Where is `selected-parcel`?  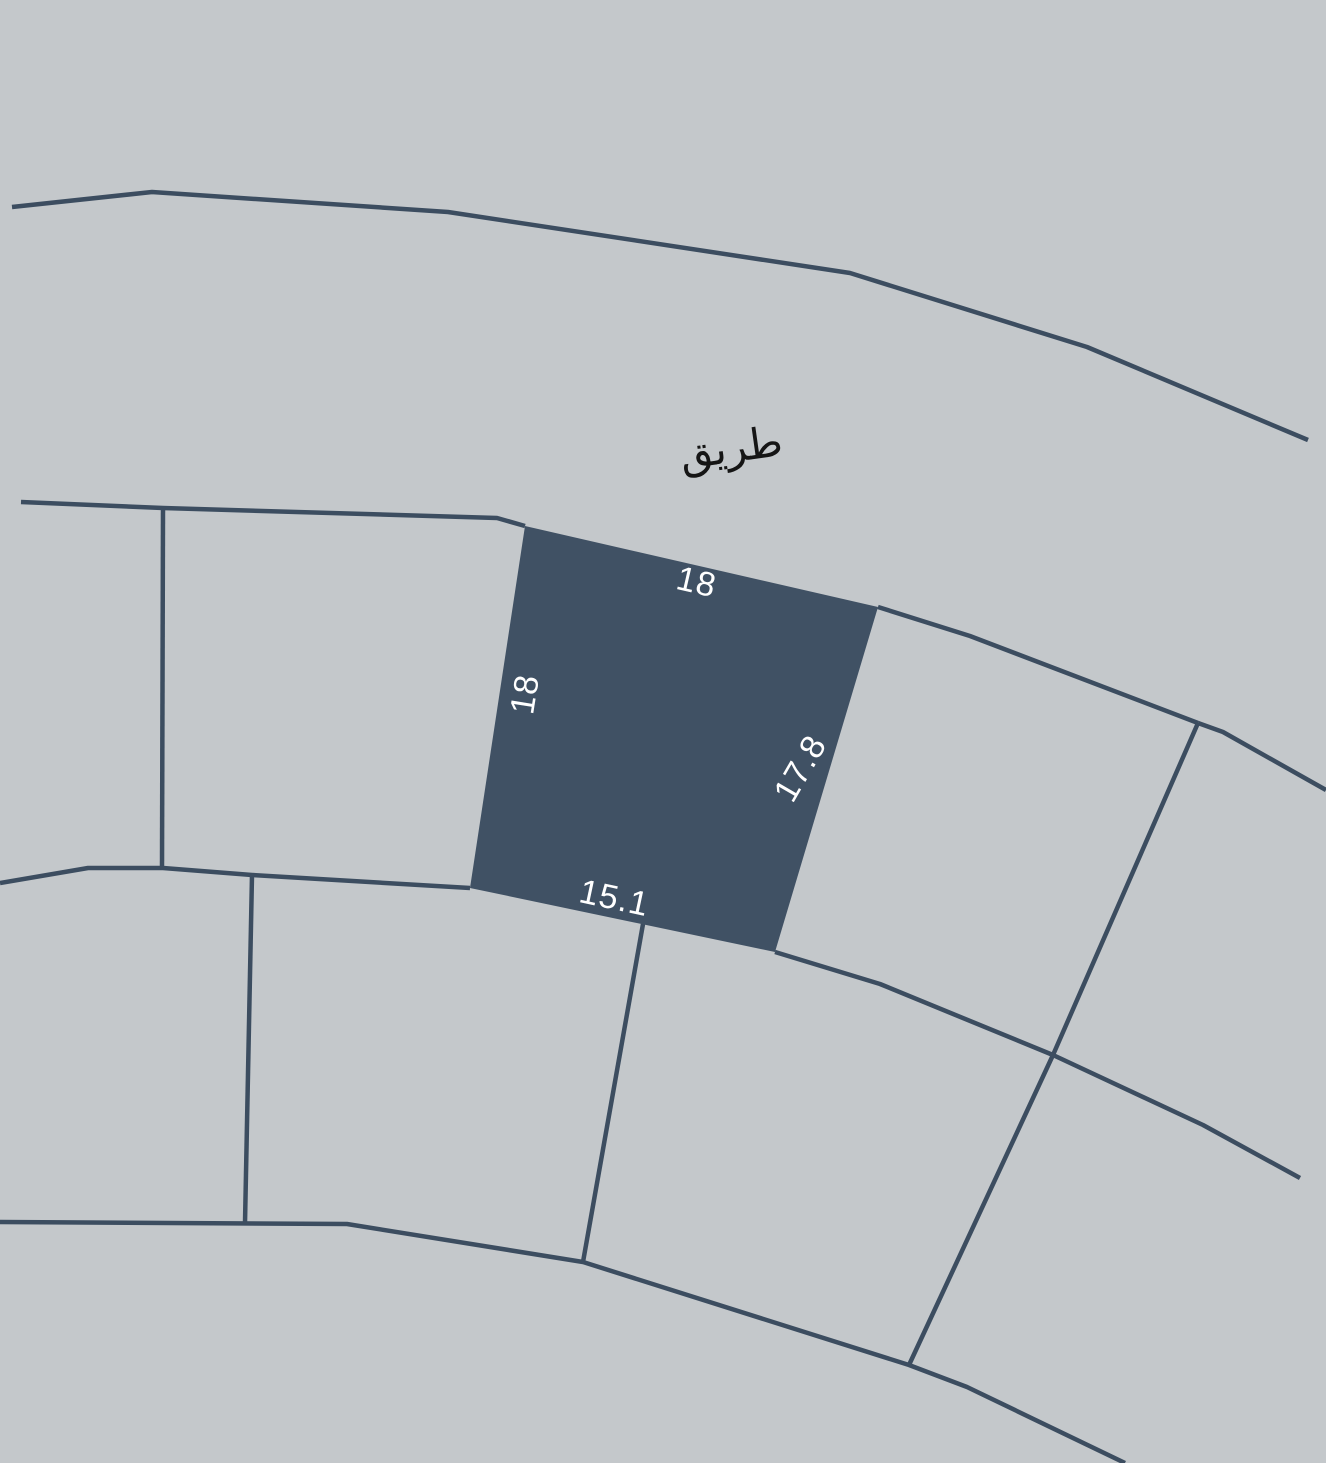
selected-parcel is located at coordinates (674, 739).